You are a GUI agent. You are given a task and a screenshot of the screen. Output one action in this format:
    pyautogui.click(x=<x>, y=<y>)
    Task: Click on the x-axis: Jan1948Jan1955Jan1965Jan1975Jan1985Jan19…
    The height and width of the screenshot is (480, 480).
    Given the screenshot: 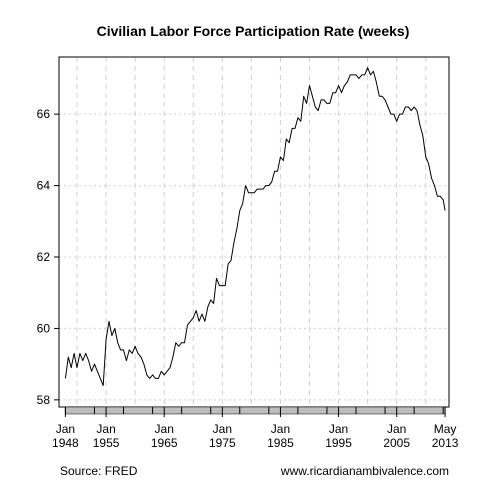 What is the action you would take?
    pyautogui.click(x=255, y=428)
    